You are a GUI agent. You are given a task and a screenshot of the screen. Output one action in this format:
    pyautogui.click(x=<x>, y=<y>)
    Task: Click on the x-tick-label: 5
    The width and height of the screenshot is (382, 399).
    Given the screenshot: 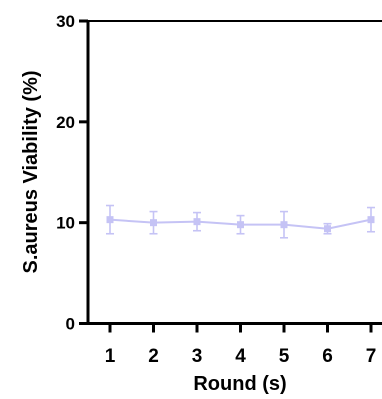 What is the action you would take?
    pyautogui.click(x=284, y=356)
    